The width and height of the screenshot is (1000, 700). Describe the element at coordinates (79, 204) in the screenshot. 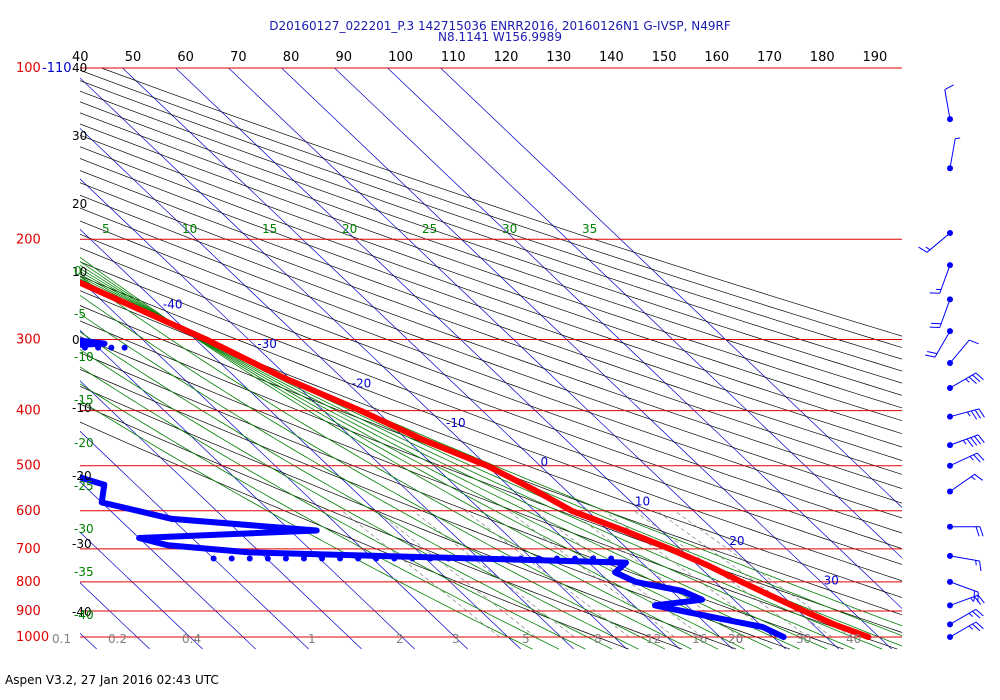

I see `dry-adiabat-label: 20` at that location.